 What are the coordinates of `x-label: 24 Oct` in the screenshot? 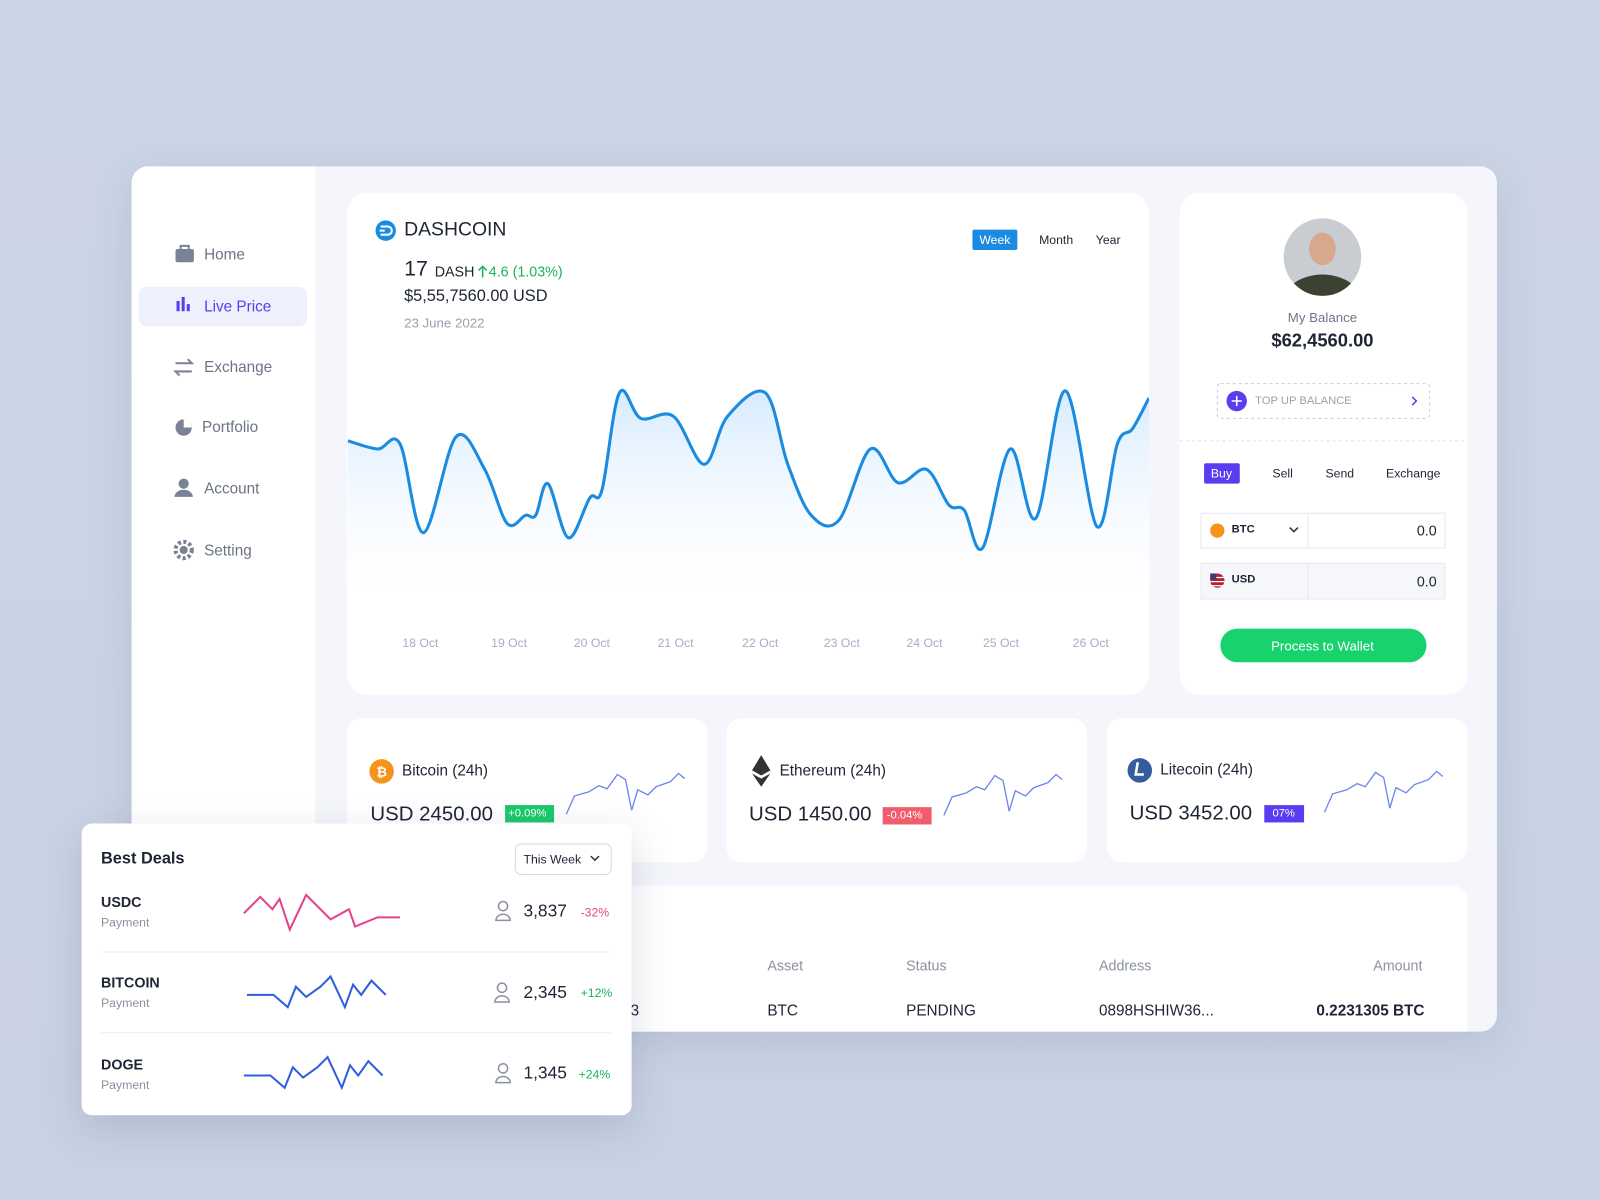 It's located at (924, 642).